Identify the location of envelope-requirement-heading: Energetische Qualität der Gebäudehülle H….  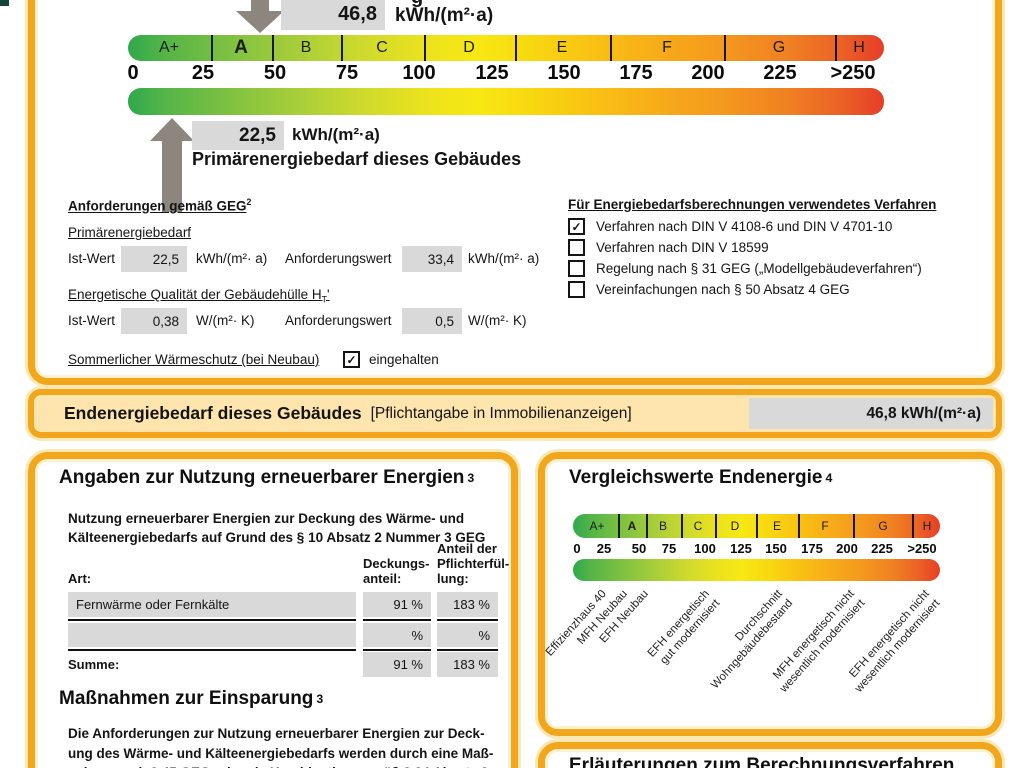
(199, 296).